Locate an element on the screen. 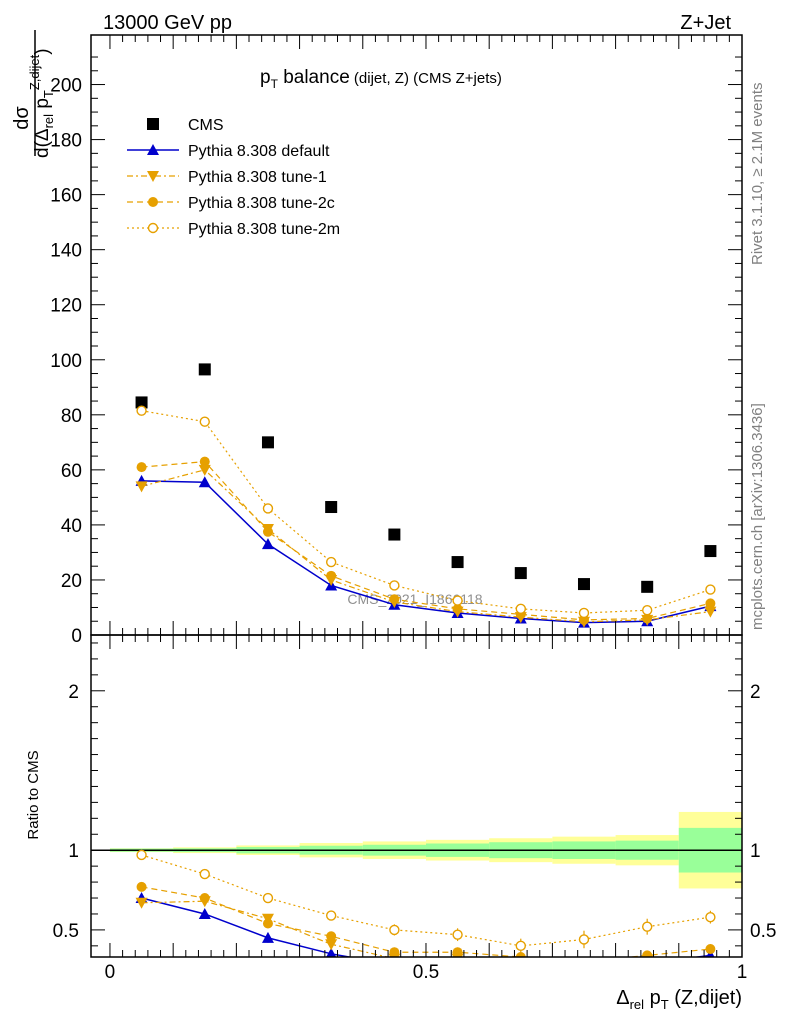 The image size is (786, 1024). ratio-y-tick-label: 0.5 is located at coordinates (66, 931).